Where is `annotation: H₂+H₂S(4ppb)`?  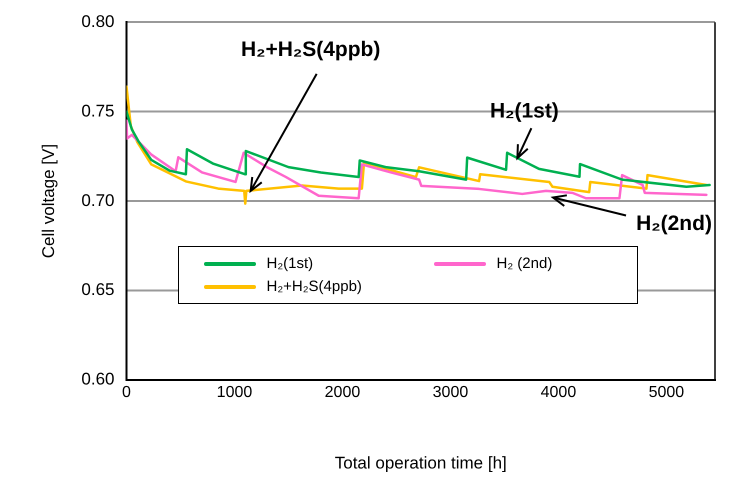 annotation: H₂+H₂S(4ppb) is located at coordinates (310, 50).